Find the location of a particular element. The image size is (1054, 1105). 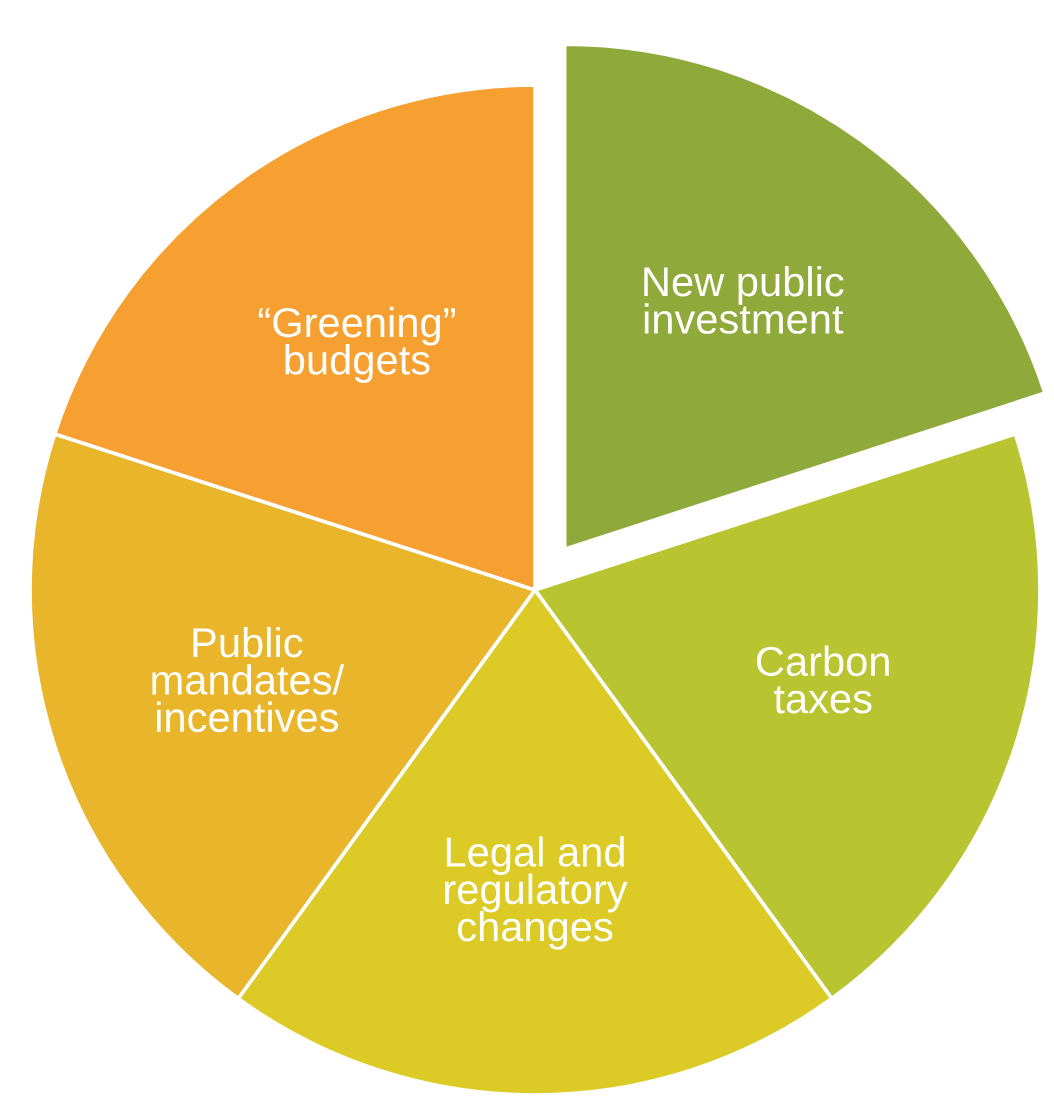

slice-label: Legal and regulatory changes is located at coordinates (536, 893).